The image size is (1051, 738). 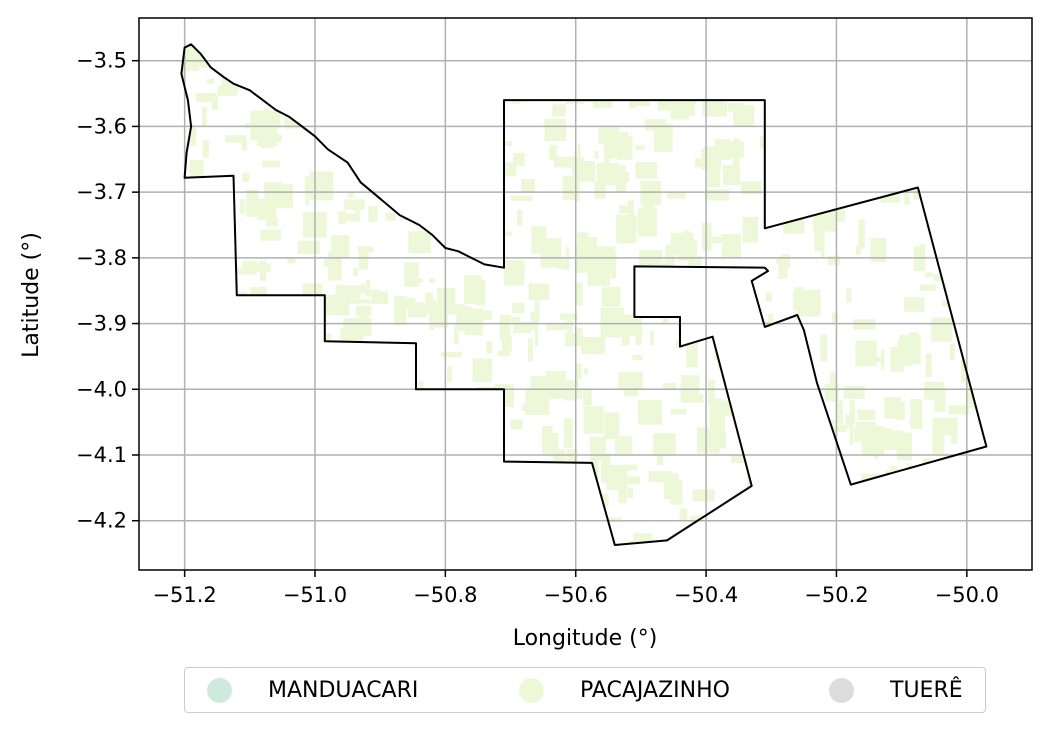 What do you see at coordinates (184, 595) in the screenshot?
I see `x-tick-label: −51.2` at bounding box center [184, 595].